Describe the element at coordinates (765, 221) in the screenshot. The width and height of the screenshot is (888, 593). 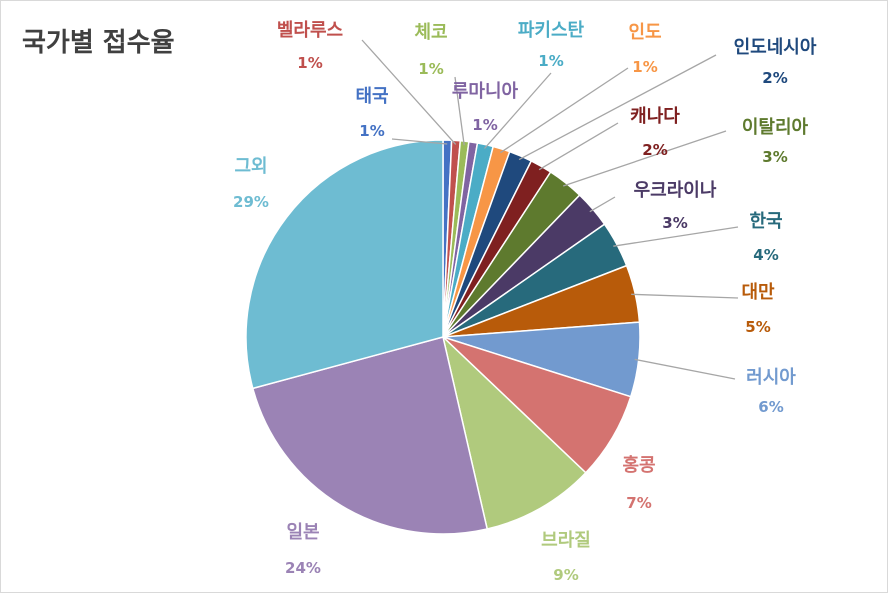
I see `slice-name-label-10: 한국` at that location.